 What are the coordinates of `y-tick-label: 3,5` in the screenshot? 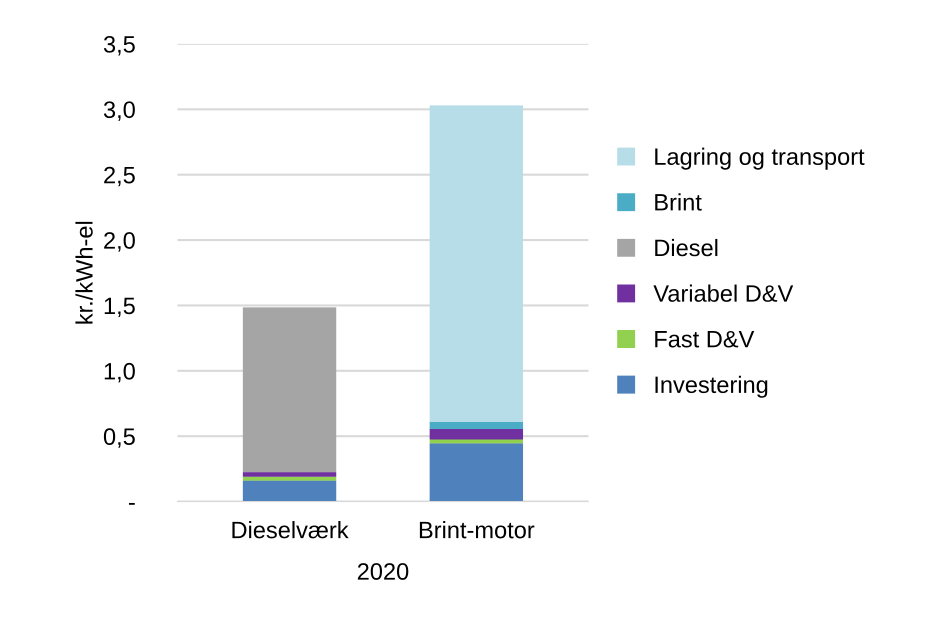 It's located at (119, 46).